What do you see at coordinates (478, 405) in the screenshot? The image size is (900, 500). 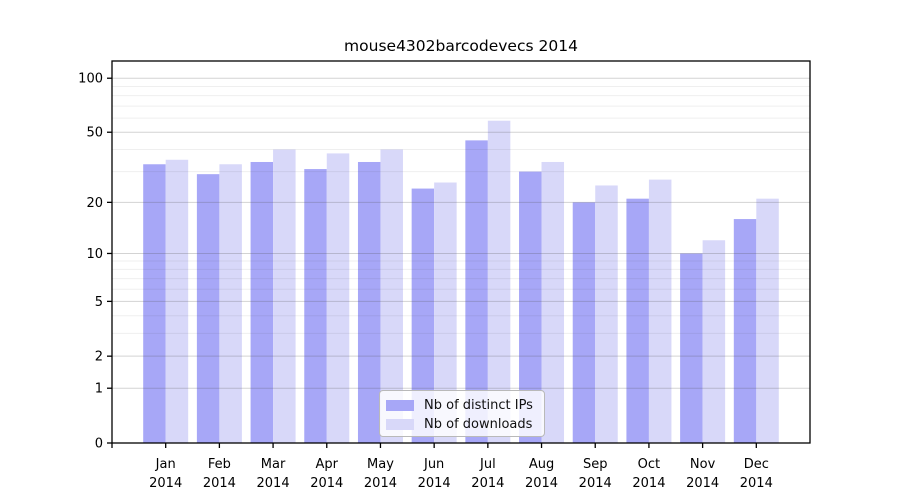 I see `legend-label-distinct-ips: Nb of distinct IPs` at bounding box center [478, 405].